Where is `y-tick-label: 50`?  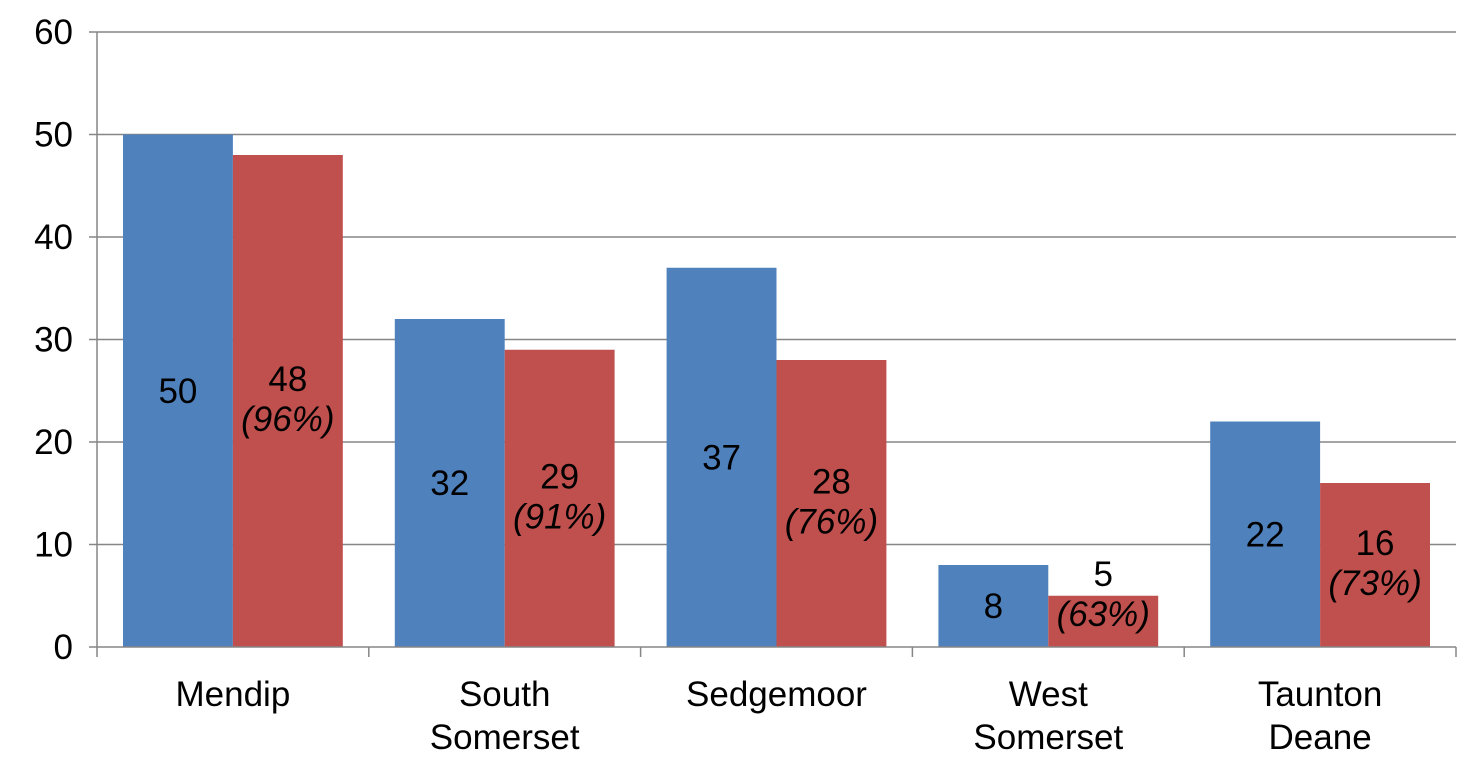
y-tick-label: 50 is located at coordinates (53, 135).